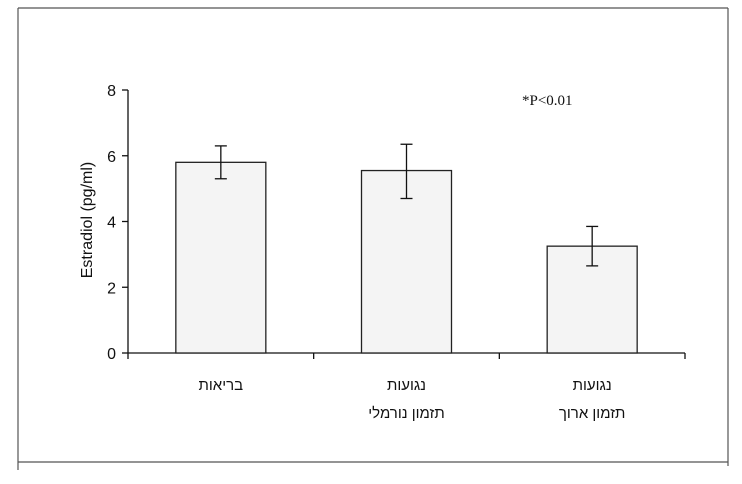  Describe the element at coordinates (592, 413) in the screenshot. I see `category-label-line2: תזמון ארוך` at that location.